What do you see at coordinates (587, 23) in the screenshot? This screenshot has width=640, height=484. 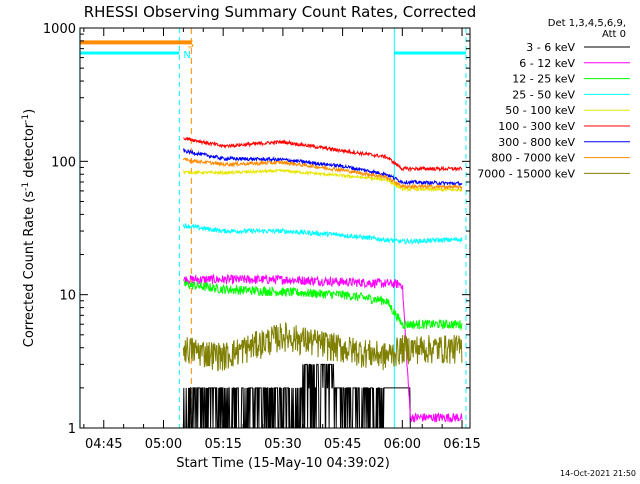 I see `legend-header-0: Det 1,3,4,5,6,9,` at bounding box center [587, 23].